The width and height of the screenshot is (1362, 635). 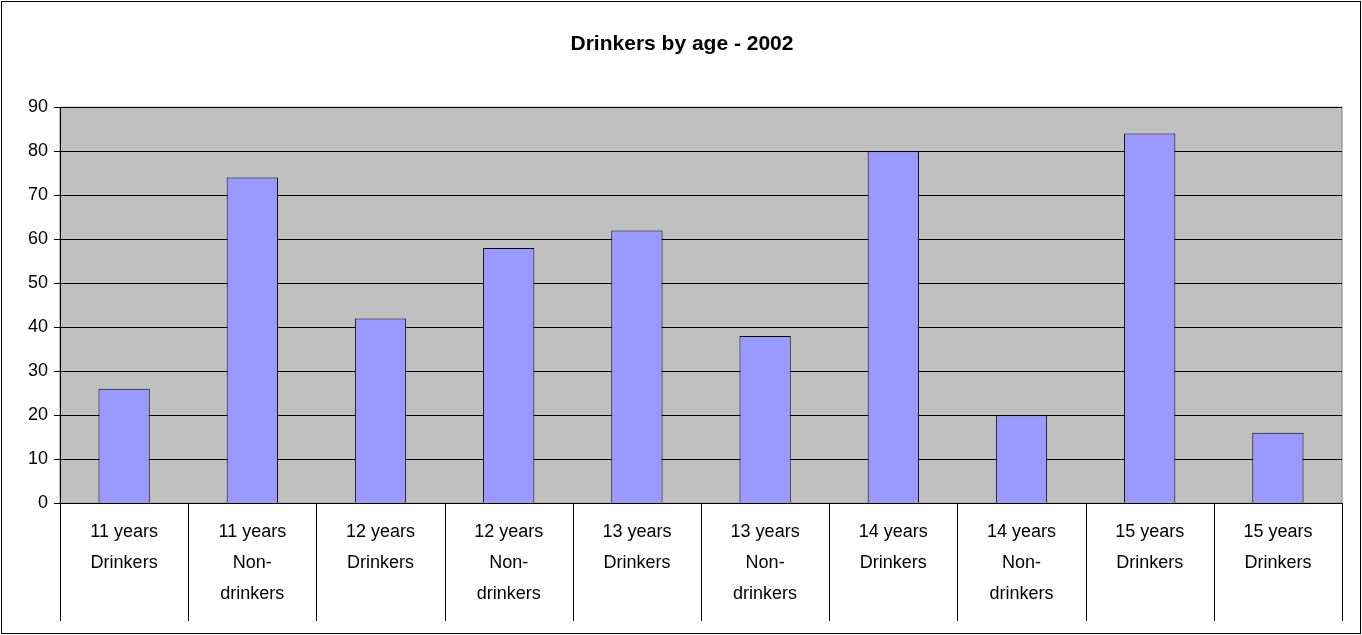 What do you see at coordinates (38, 150) in the screenshot?
I see `y-tick-label: 80` at bounding box center [38, 150].